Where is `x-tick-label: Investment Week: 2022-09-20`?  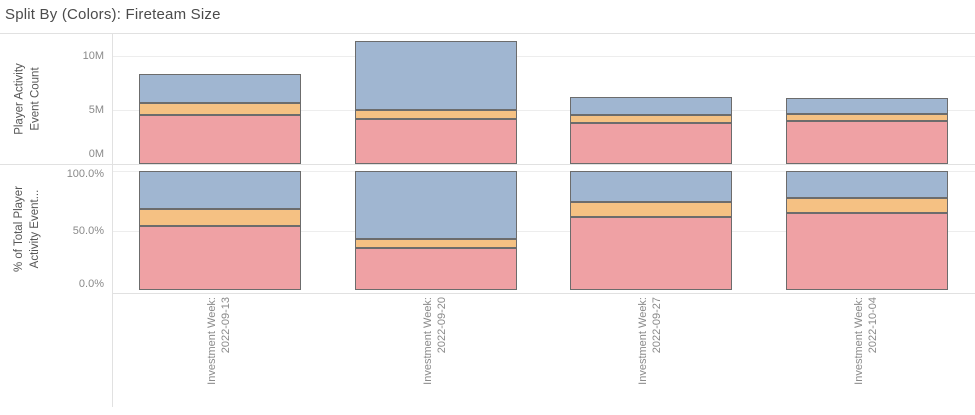
x-tick-label: Investment Week: 2022-09-20 is located at coordinates (436, 352).